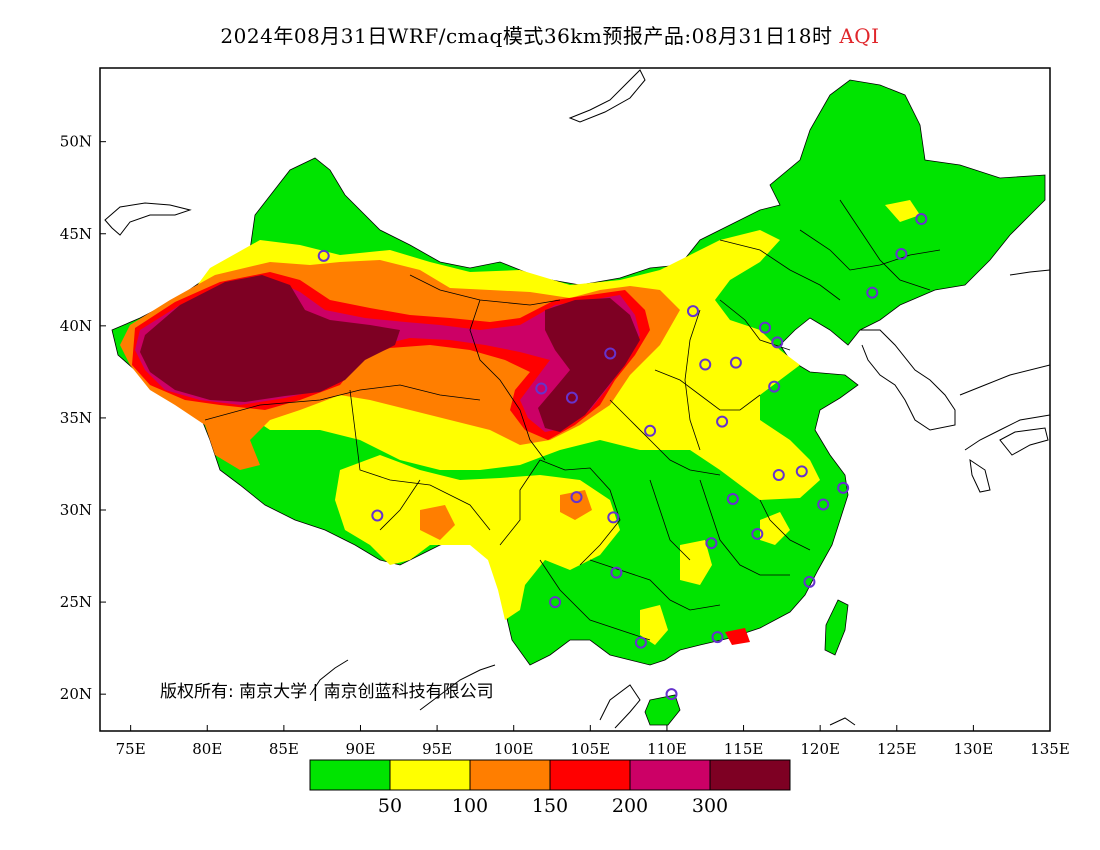 The image size is (1100, 850). What do you see at coordinates (550, 806) in the screenshot?
I see `colorbar-break-label: 150` at bounding box center [550, 806].